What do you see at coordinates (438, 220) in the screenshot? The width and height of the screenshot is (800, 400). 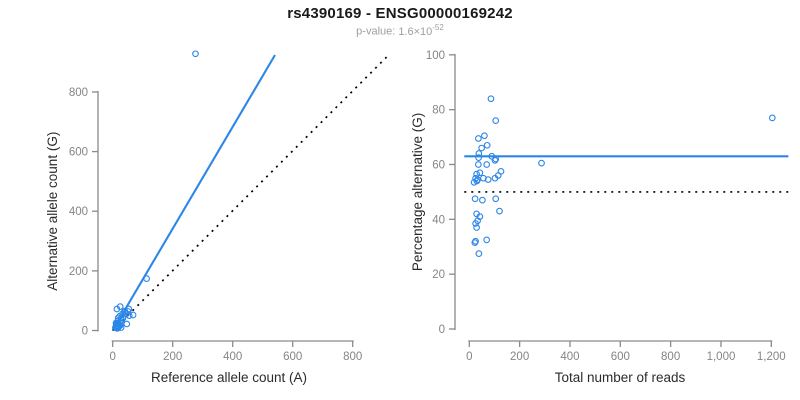 I see `y-tick-label: 40` at bounding box center [438, 220].